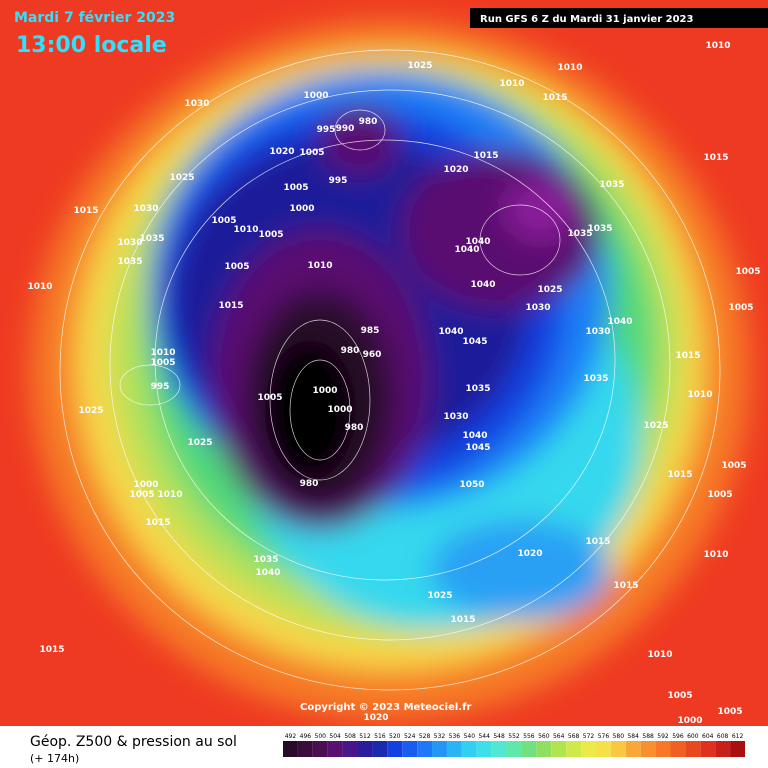  I want to click on scale-label: 560, so click(544, 736).